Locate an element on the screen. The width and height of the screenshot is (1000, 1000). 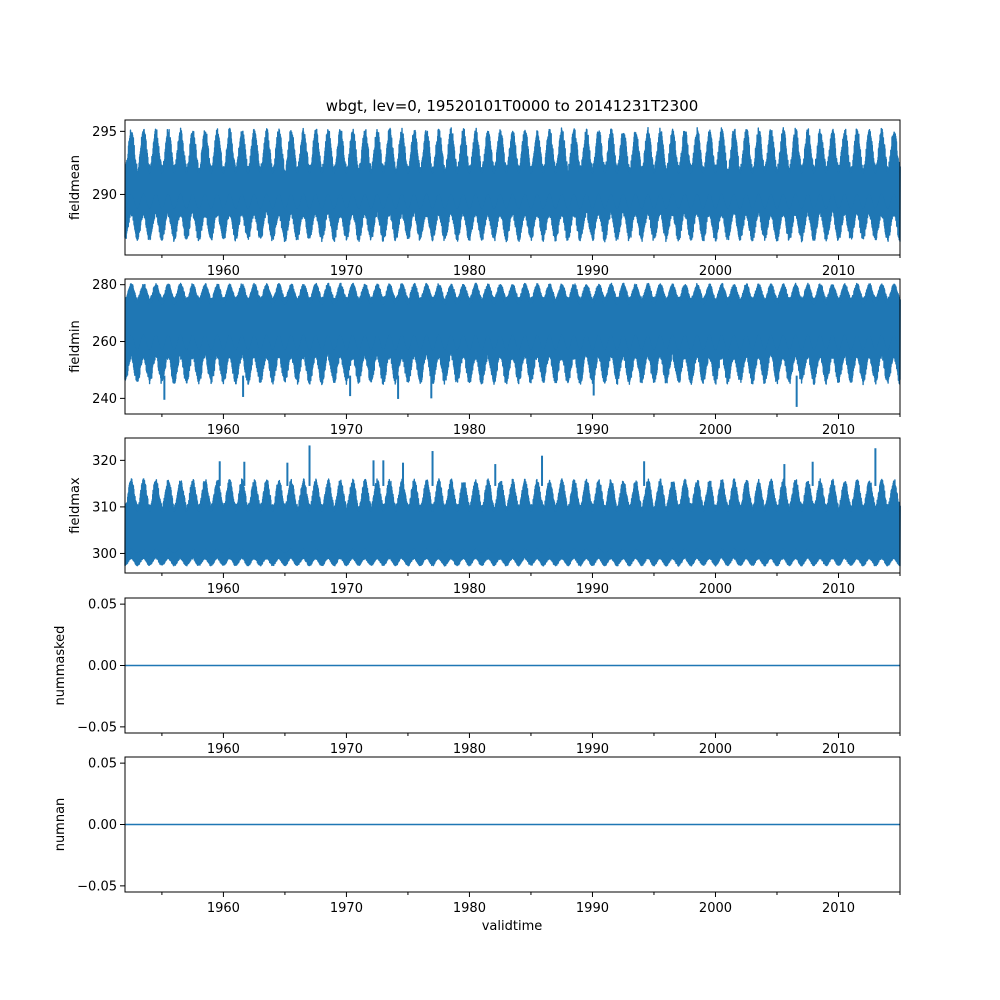
fieldmean-x-tick-label-2000: 2000 is located at coordinates (715, 271).